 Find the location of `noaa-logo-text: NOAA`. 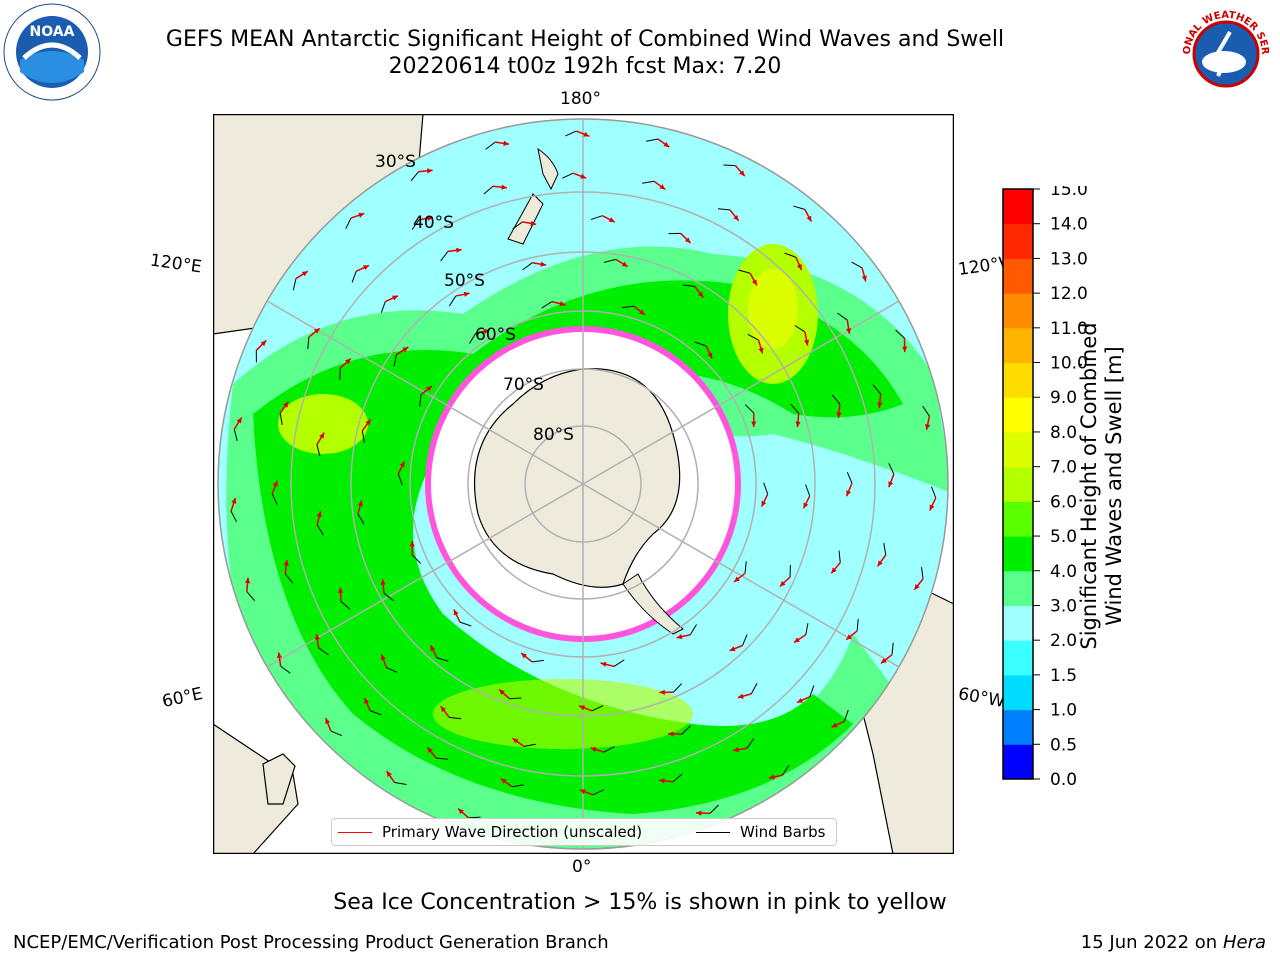

noaa-logo-text: NOAA is located at coordinates (52, 32).